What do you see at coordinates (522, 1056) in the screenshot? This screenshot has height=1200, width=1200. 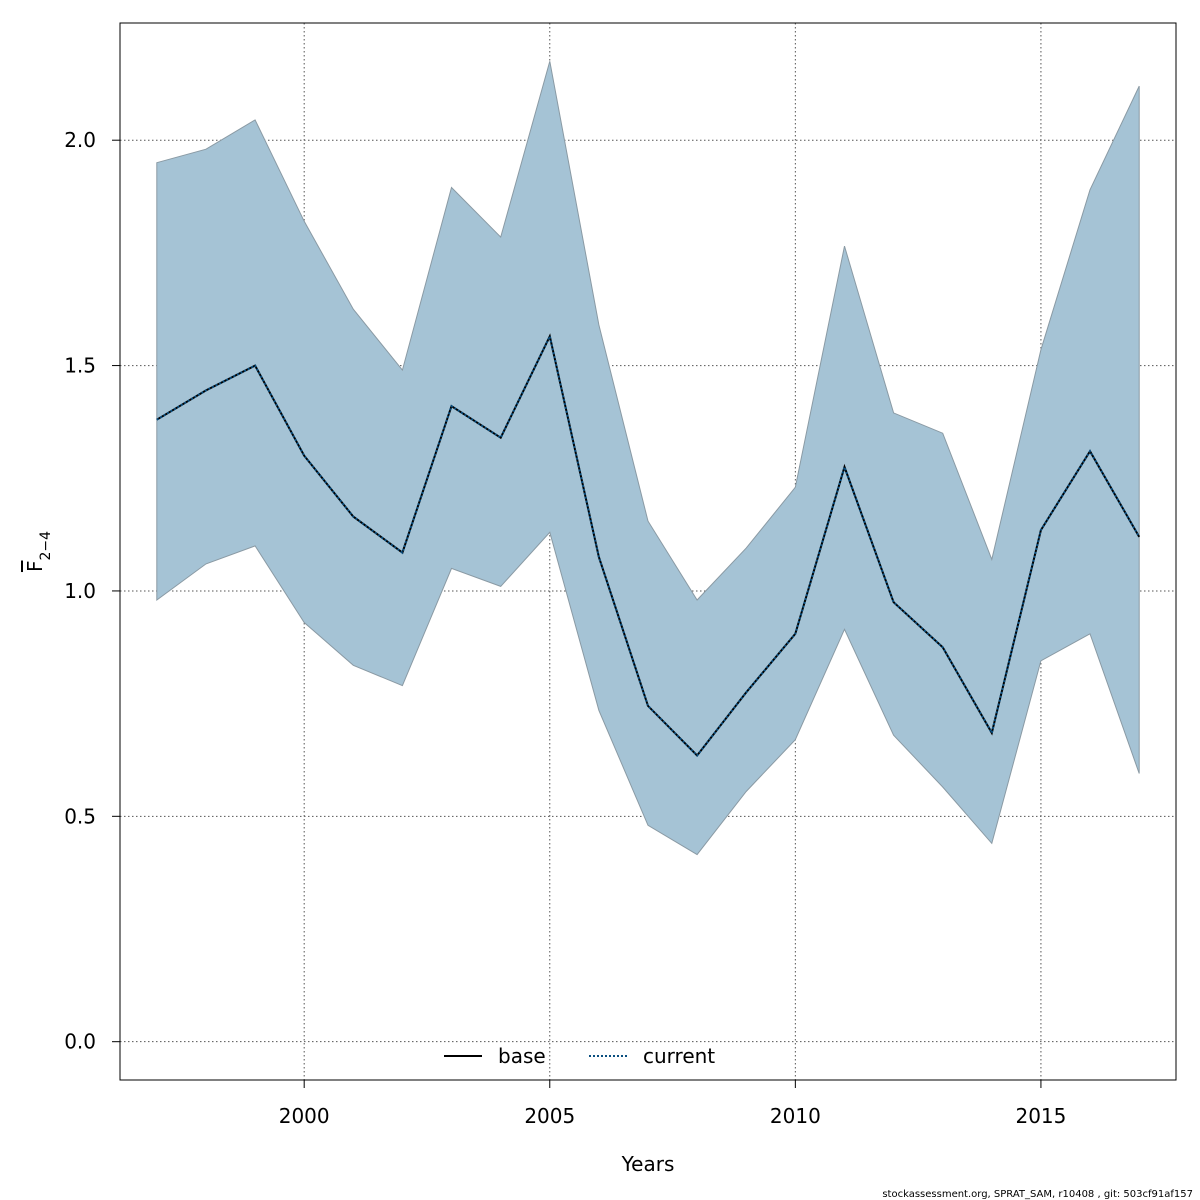 I see `legend-label-base: base` at bounding box center [522, 1056].